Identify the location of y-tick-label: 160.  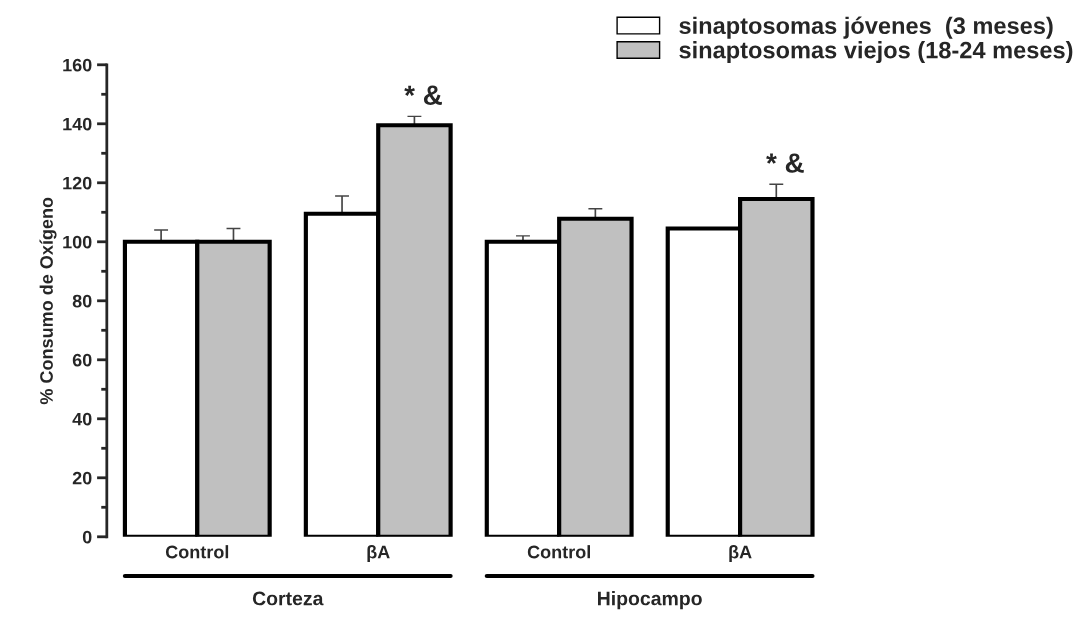
(77, 65).